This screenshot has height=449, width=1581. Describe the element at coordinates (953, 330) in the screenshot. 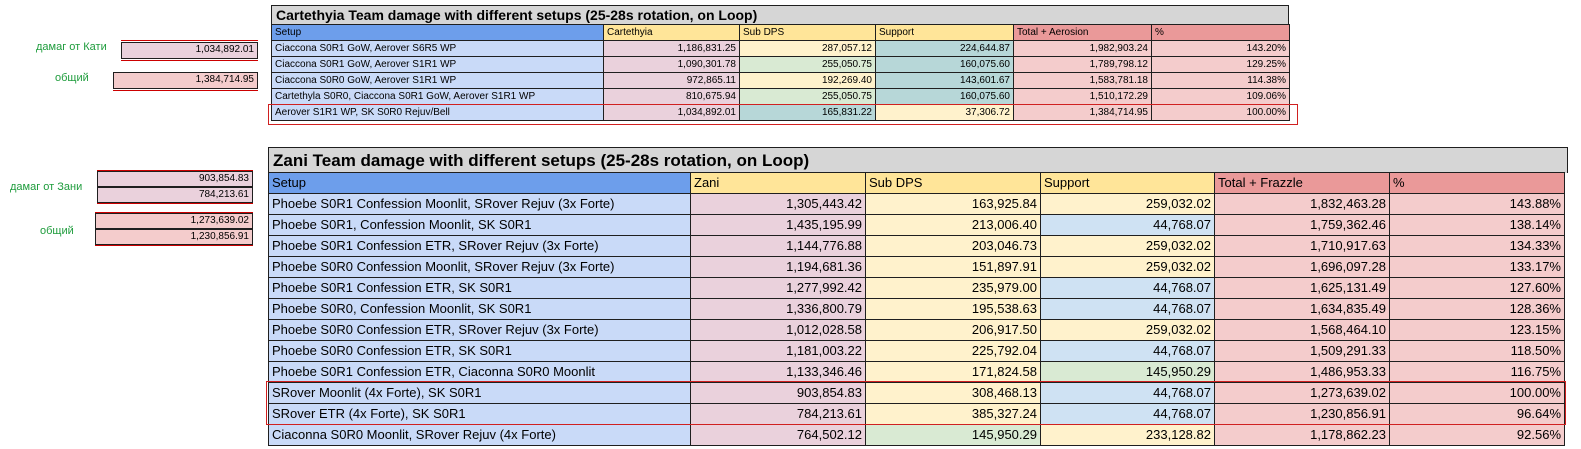

I see `sub-dps-cell: 206,917.50` at that location.